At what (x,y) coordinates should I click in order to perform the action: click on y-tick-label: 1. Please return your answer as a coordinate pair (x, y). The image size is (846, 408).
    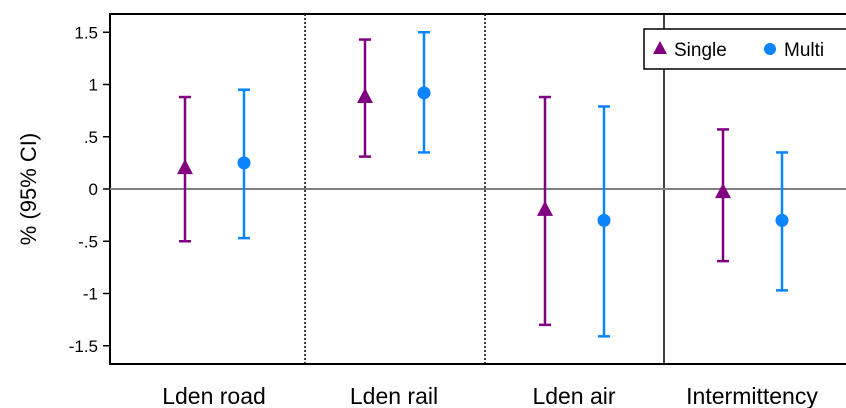
    Looking at the image, I should click on (93, 85).